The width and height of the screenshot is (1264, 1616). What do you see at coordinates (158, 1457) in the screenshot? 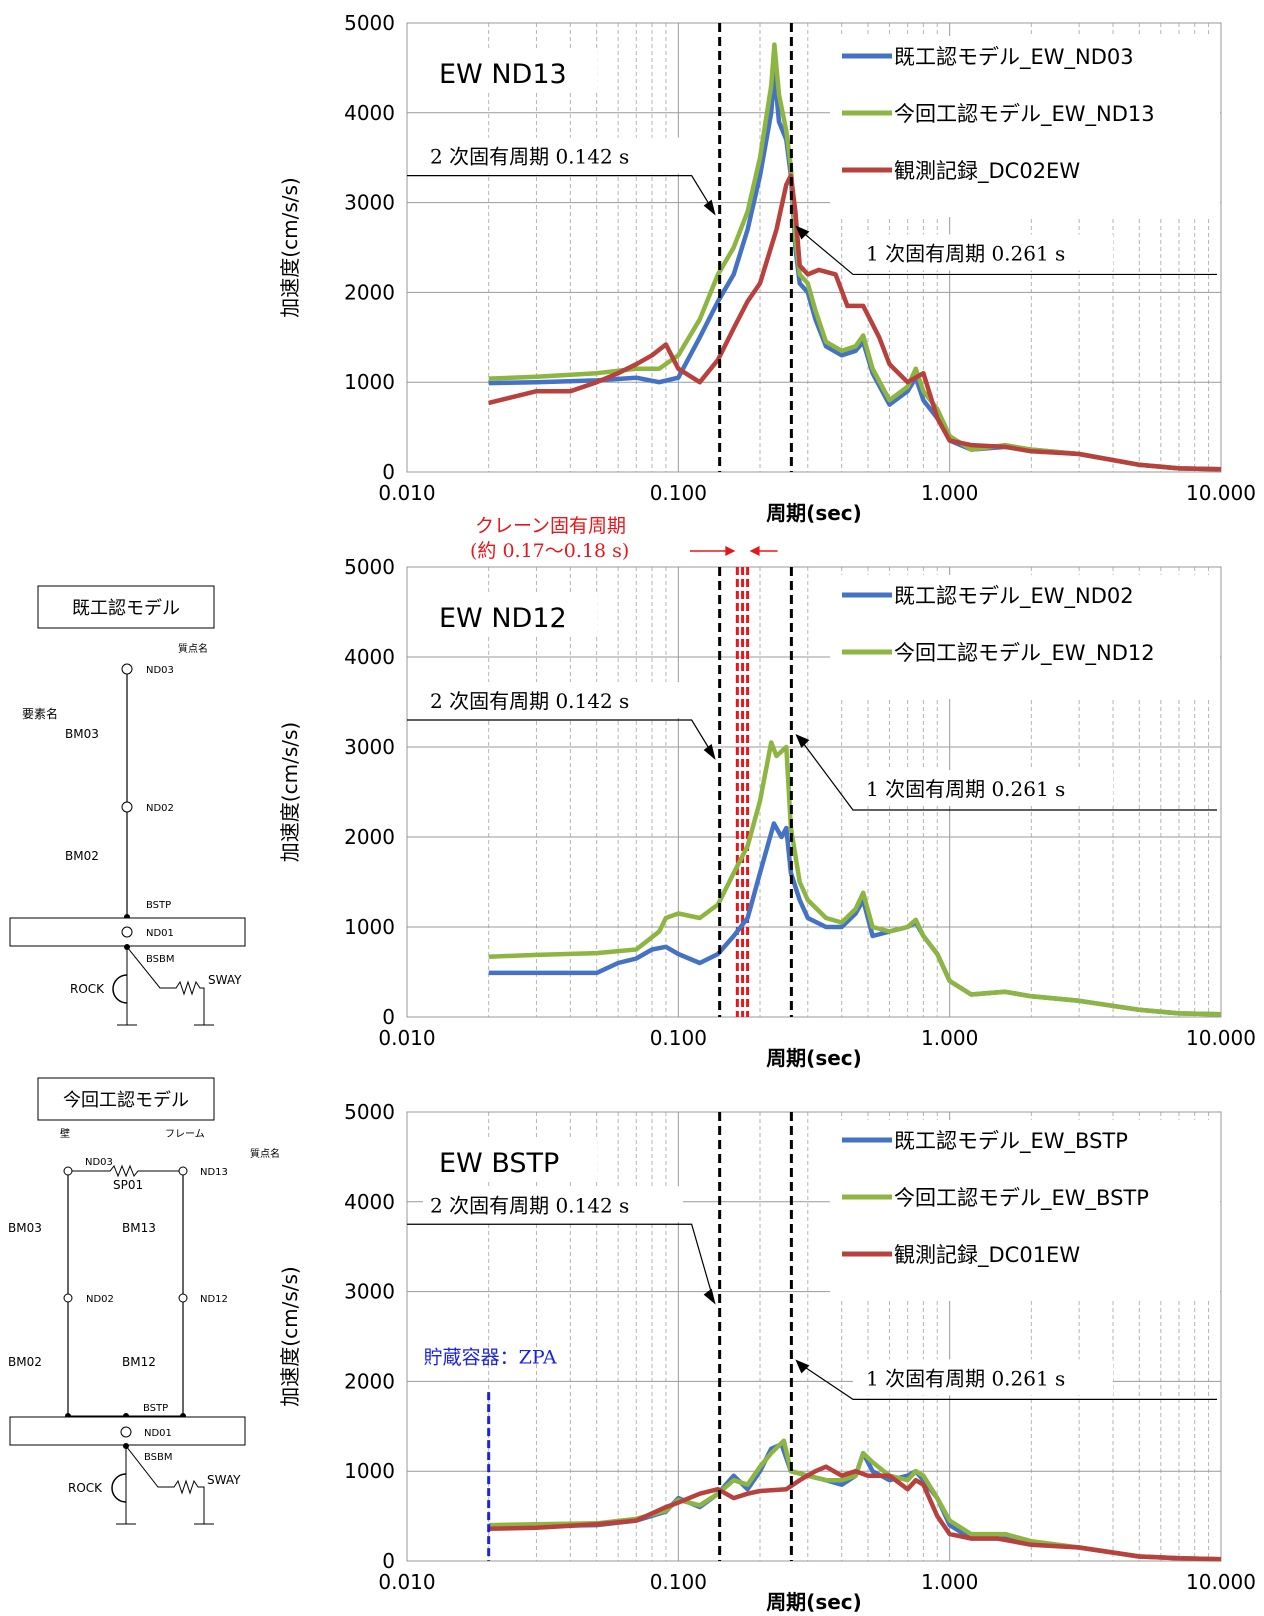
I see `element-label-bsbm-current: BSBM` at bounding box center [158, 1457].